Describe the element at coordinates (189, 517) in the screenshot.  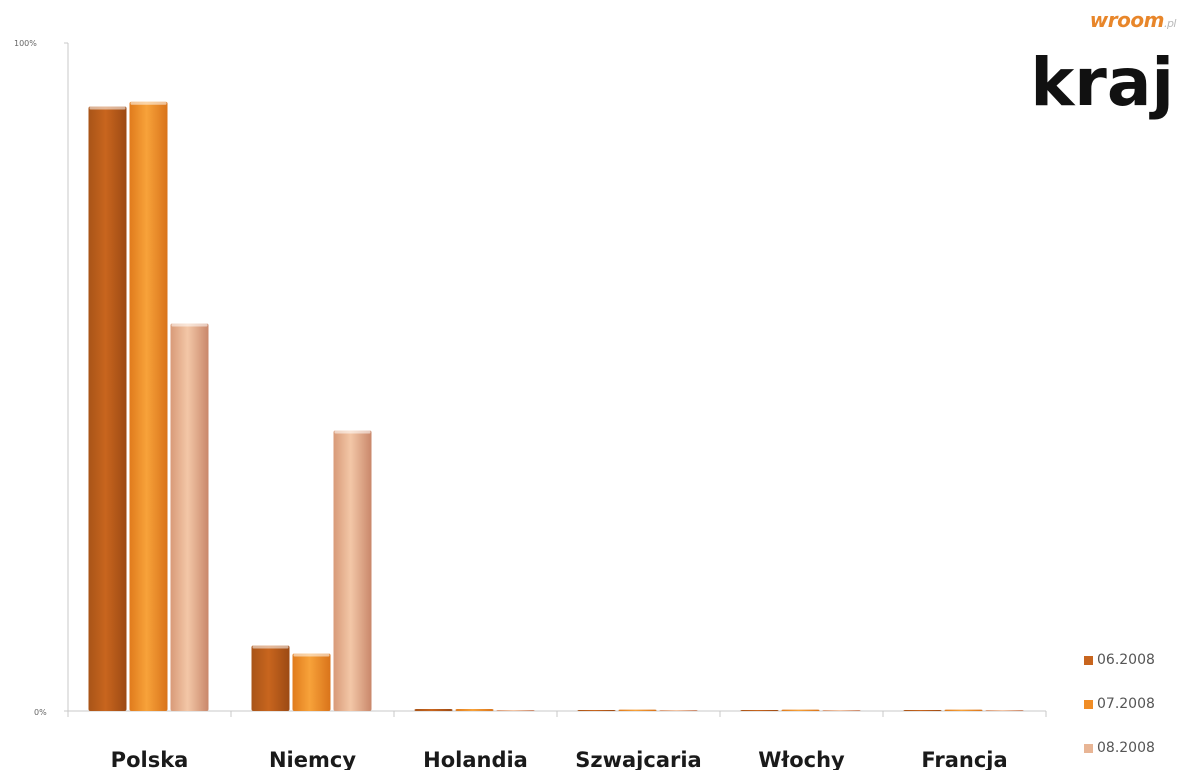
I see `bar-polska-08.2008` at that location.